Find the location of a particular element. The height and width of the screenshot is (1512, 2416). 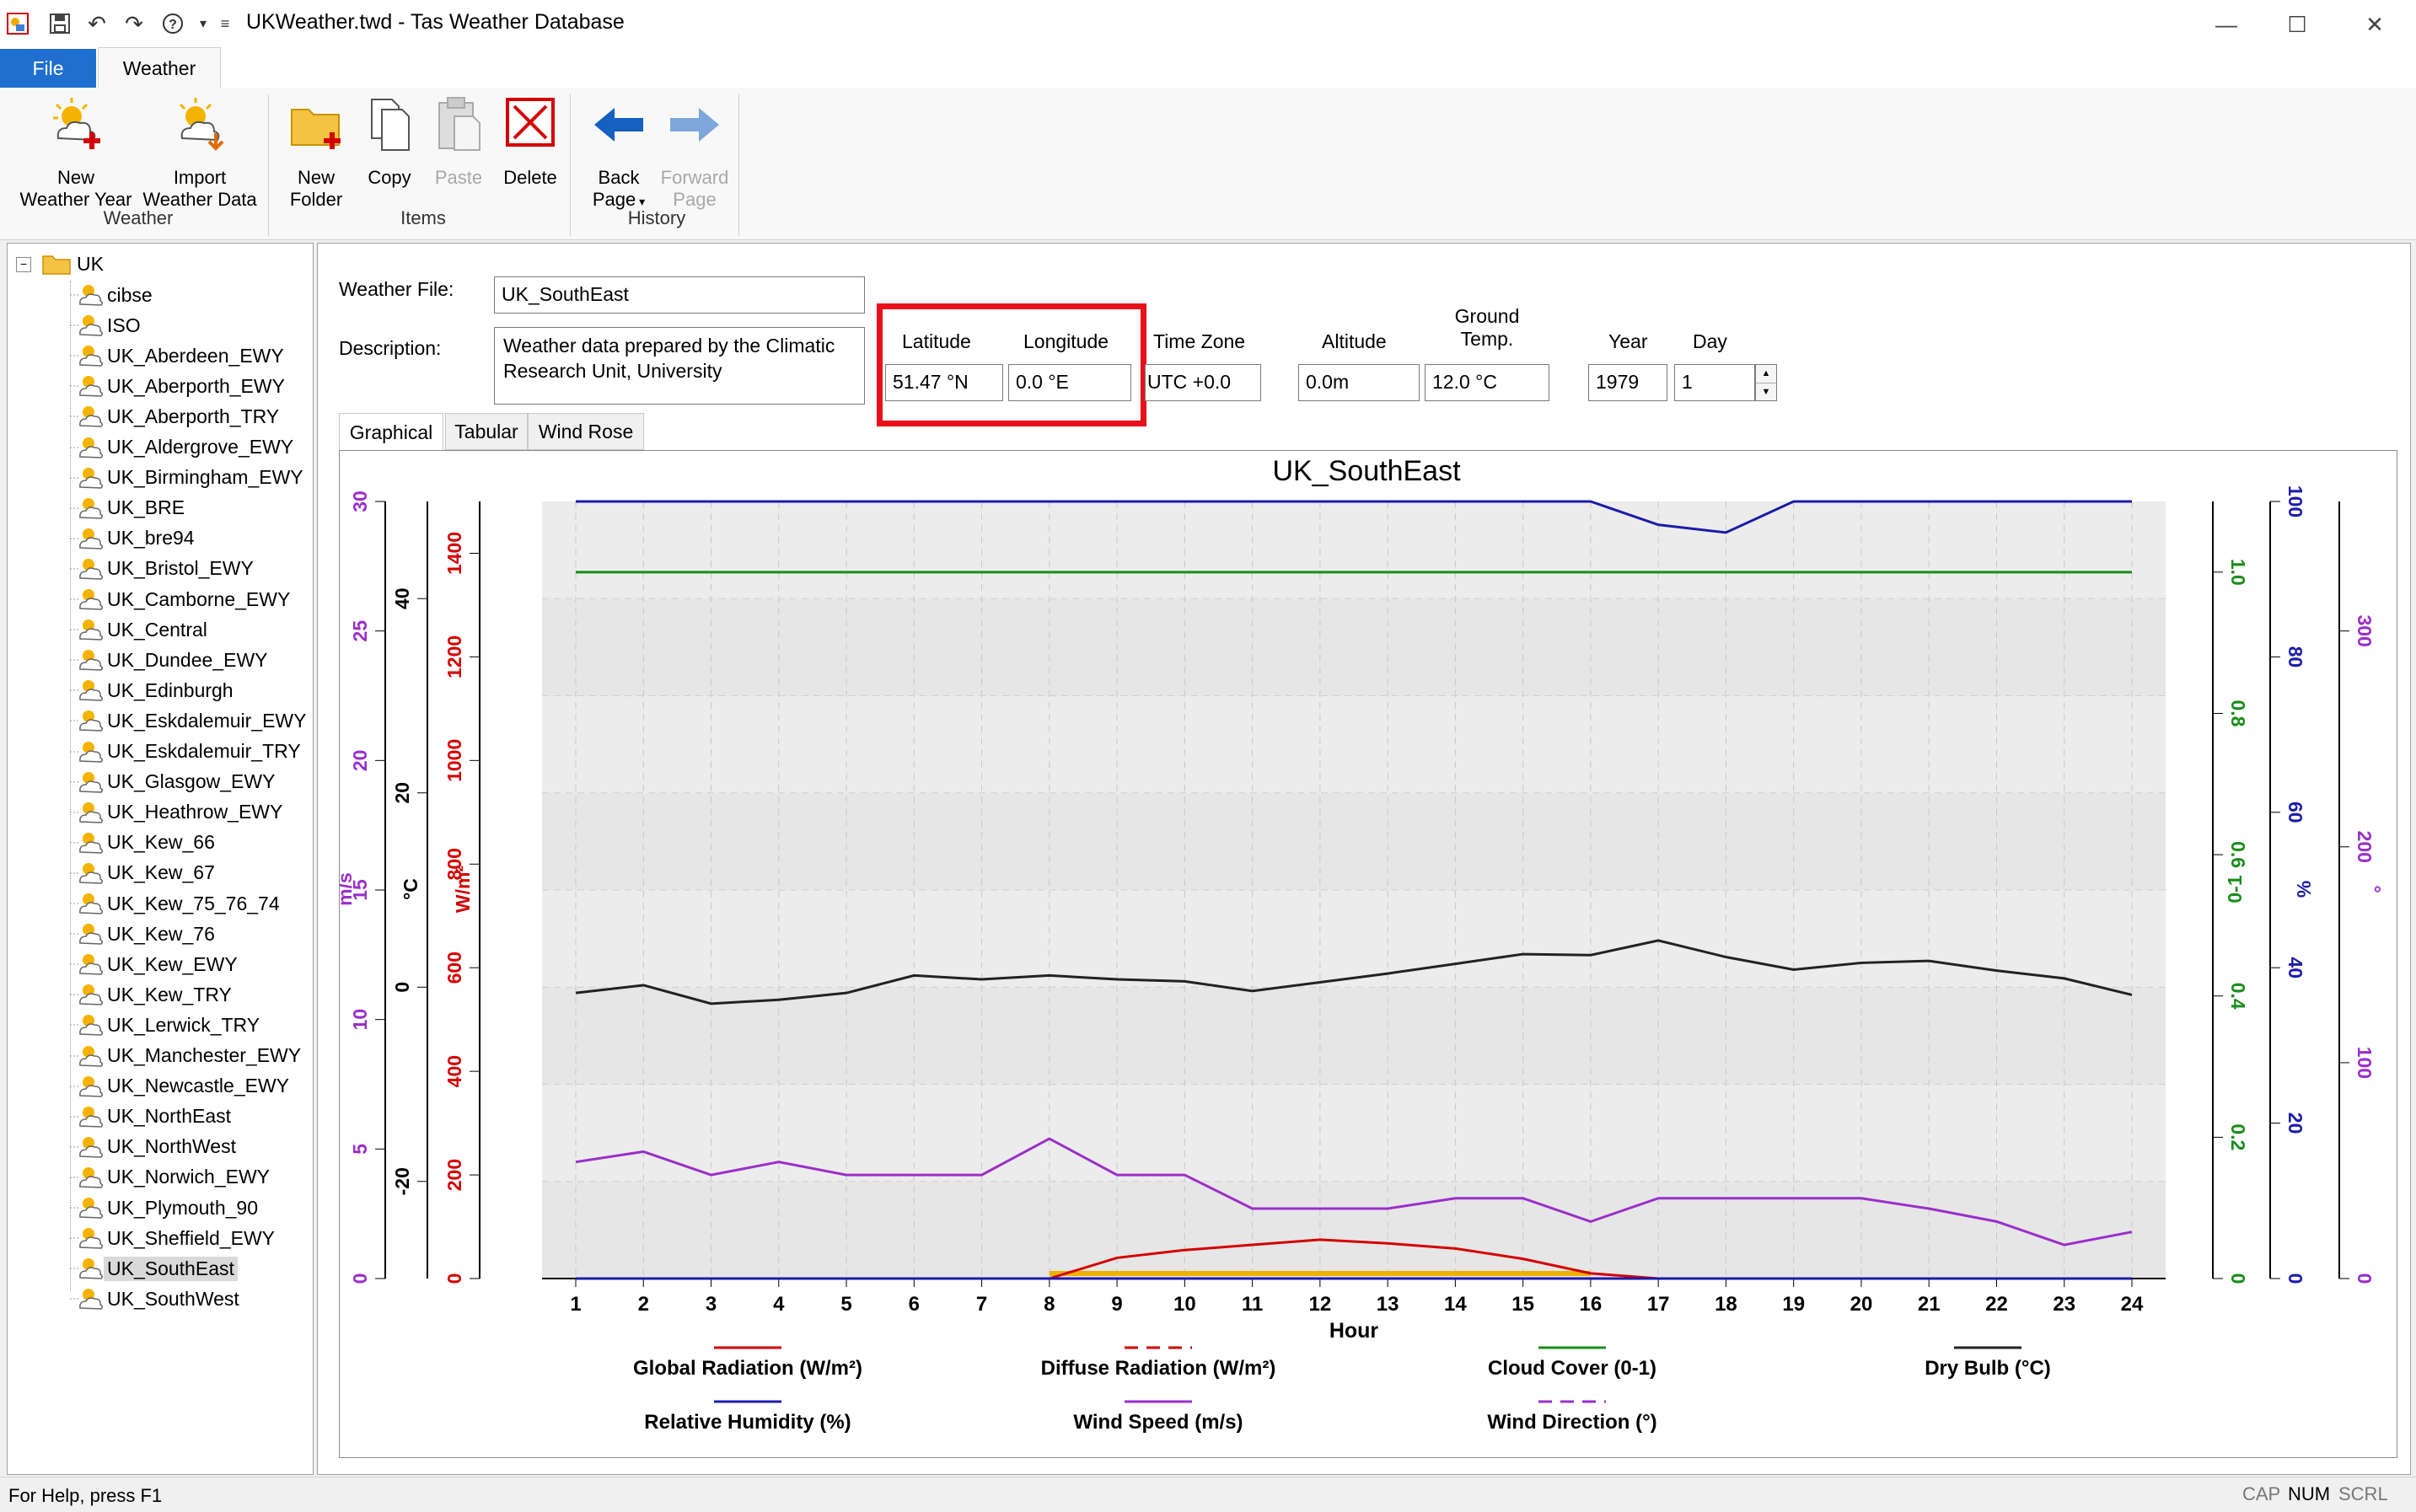

tree-item: UK_Manchester_EWY is located at coordinates (183, 1056).